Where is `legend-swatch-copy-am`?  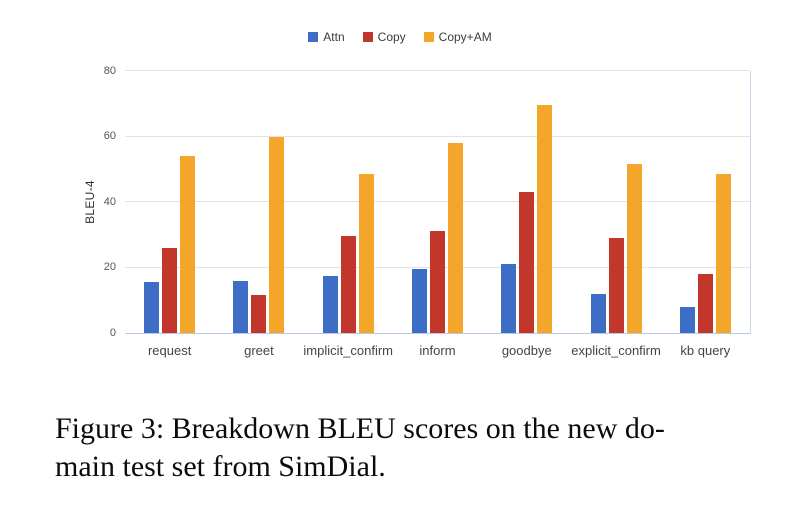 legend-swatch-copy-am is located at coordinates (428, 37).